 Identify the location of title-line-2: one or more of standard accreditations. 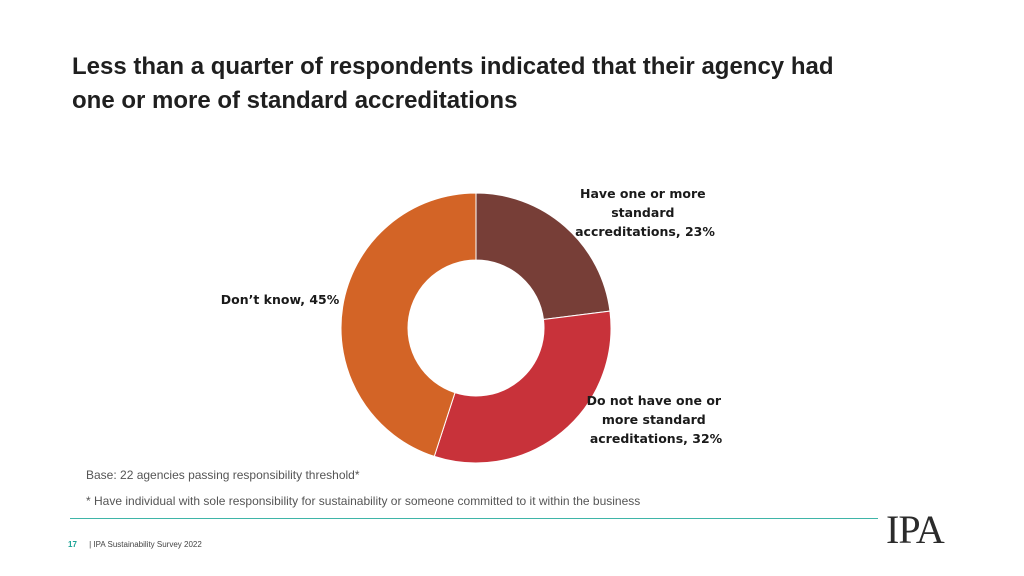
(295, 100).